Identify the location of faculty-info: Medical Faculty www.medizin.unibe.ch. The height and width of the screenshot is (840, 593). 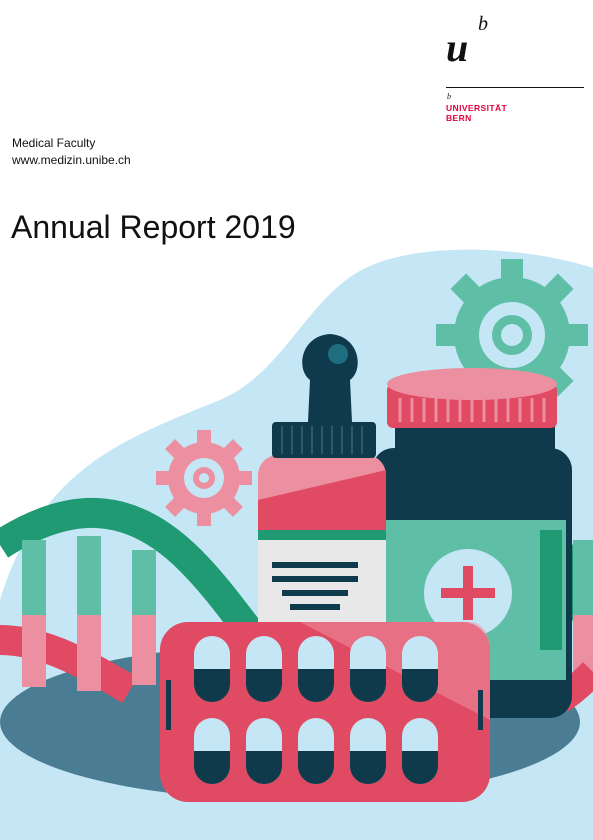
(71, 152).